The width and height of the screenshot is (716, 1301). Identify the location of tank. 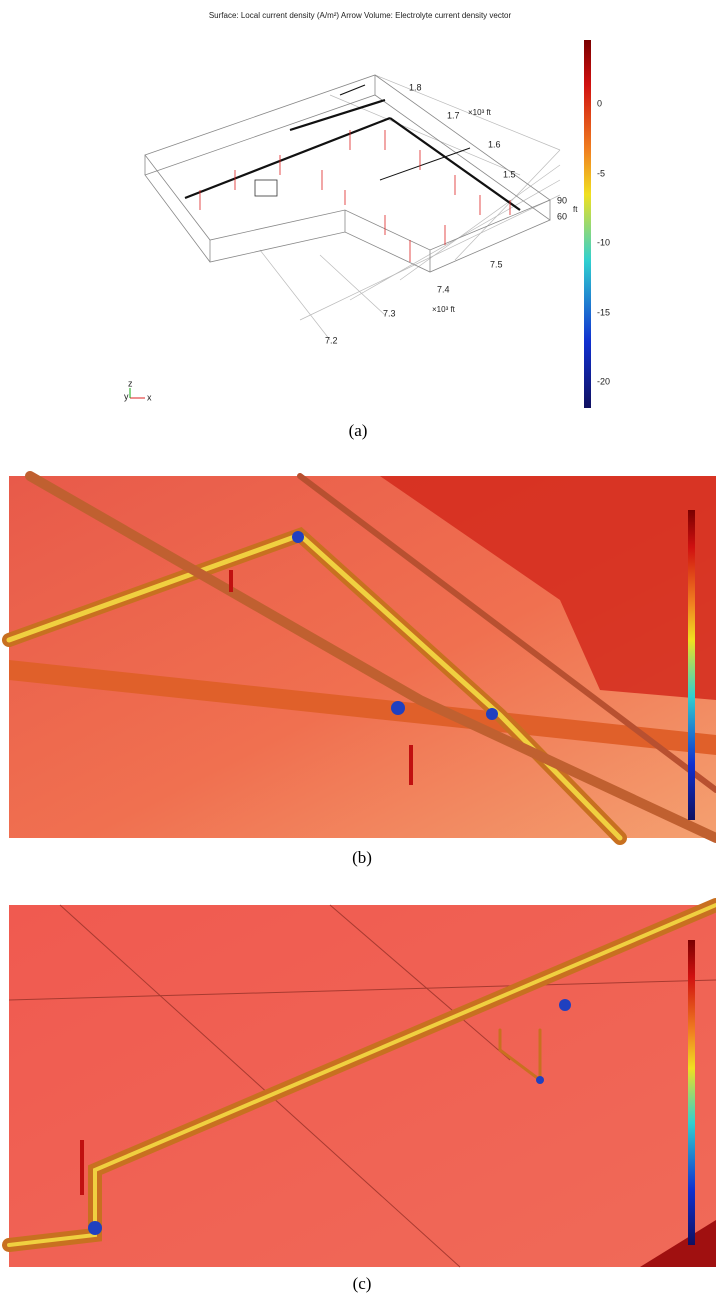
(266, 188).